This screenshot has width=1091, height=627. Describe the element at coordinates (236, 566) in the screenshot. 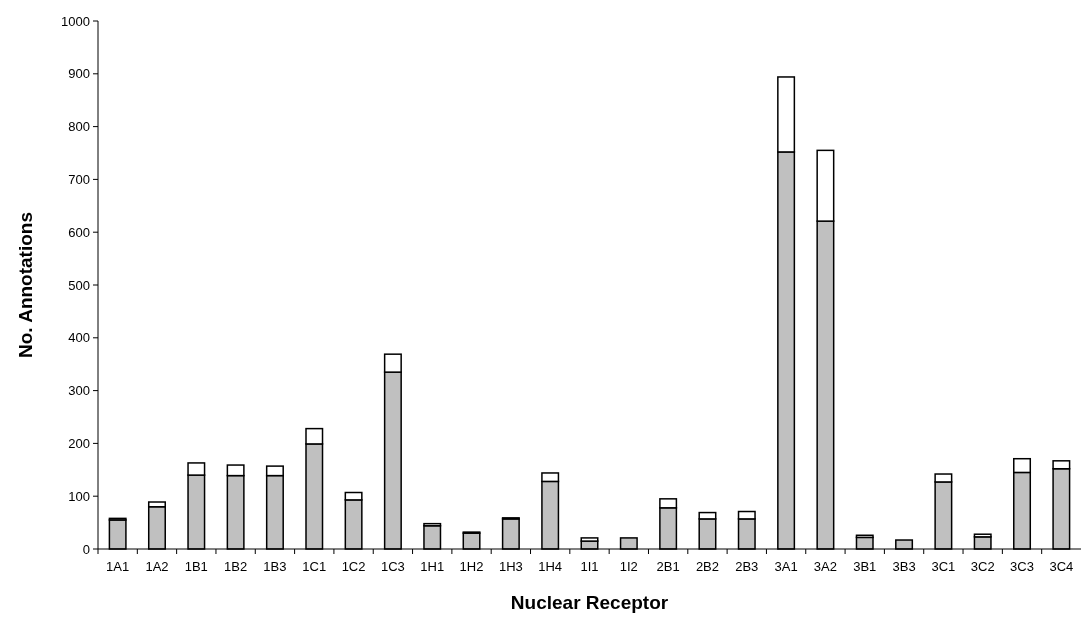

I see `x-tick-label: 1B2` at that location.